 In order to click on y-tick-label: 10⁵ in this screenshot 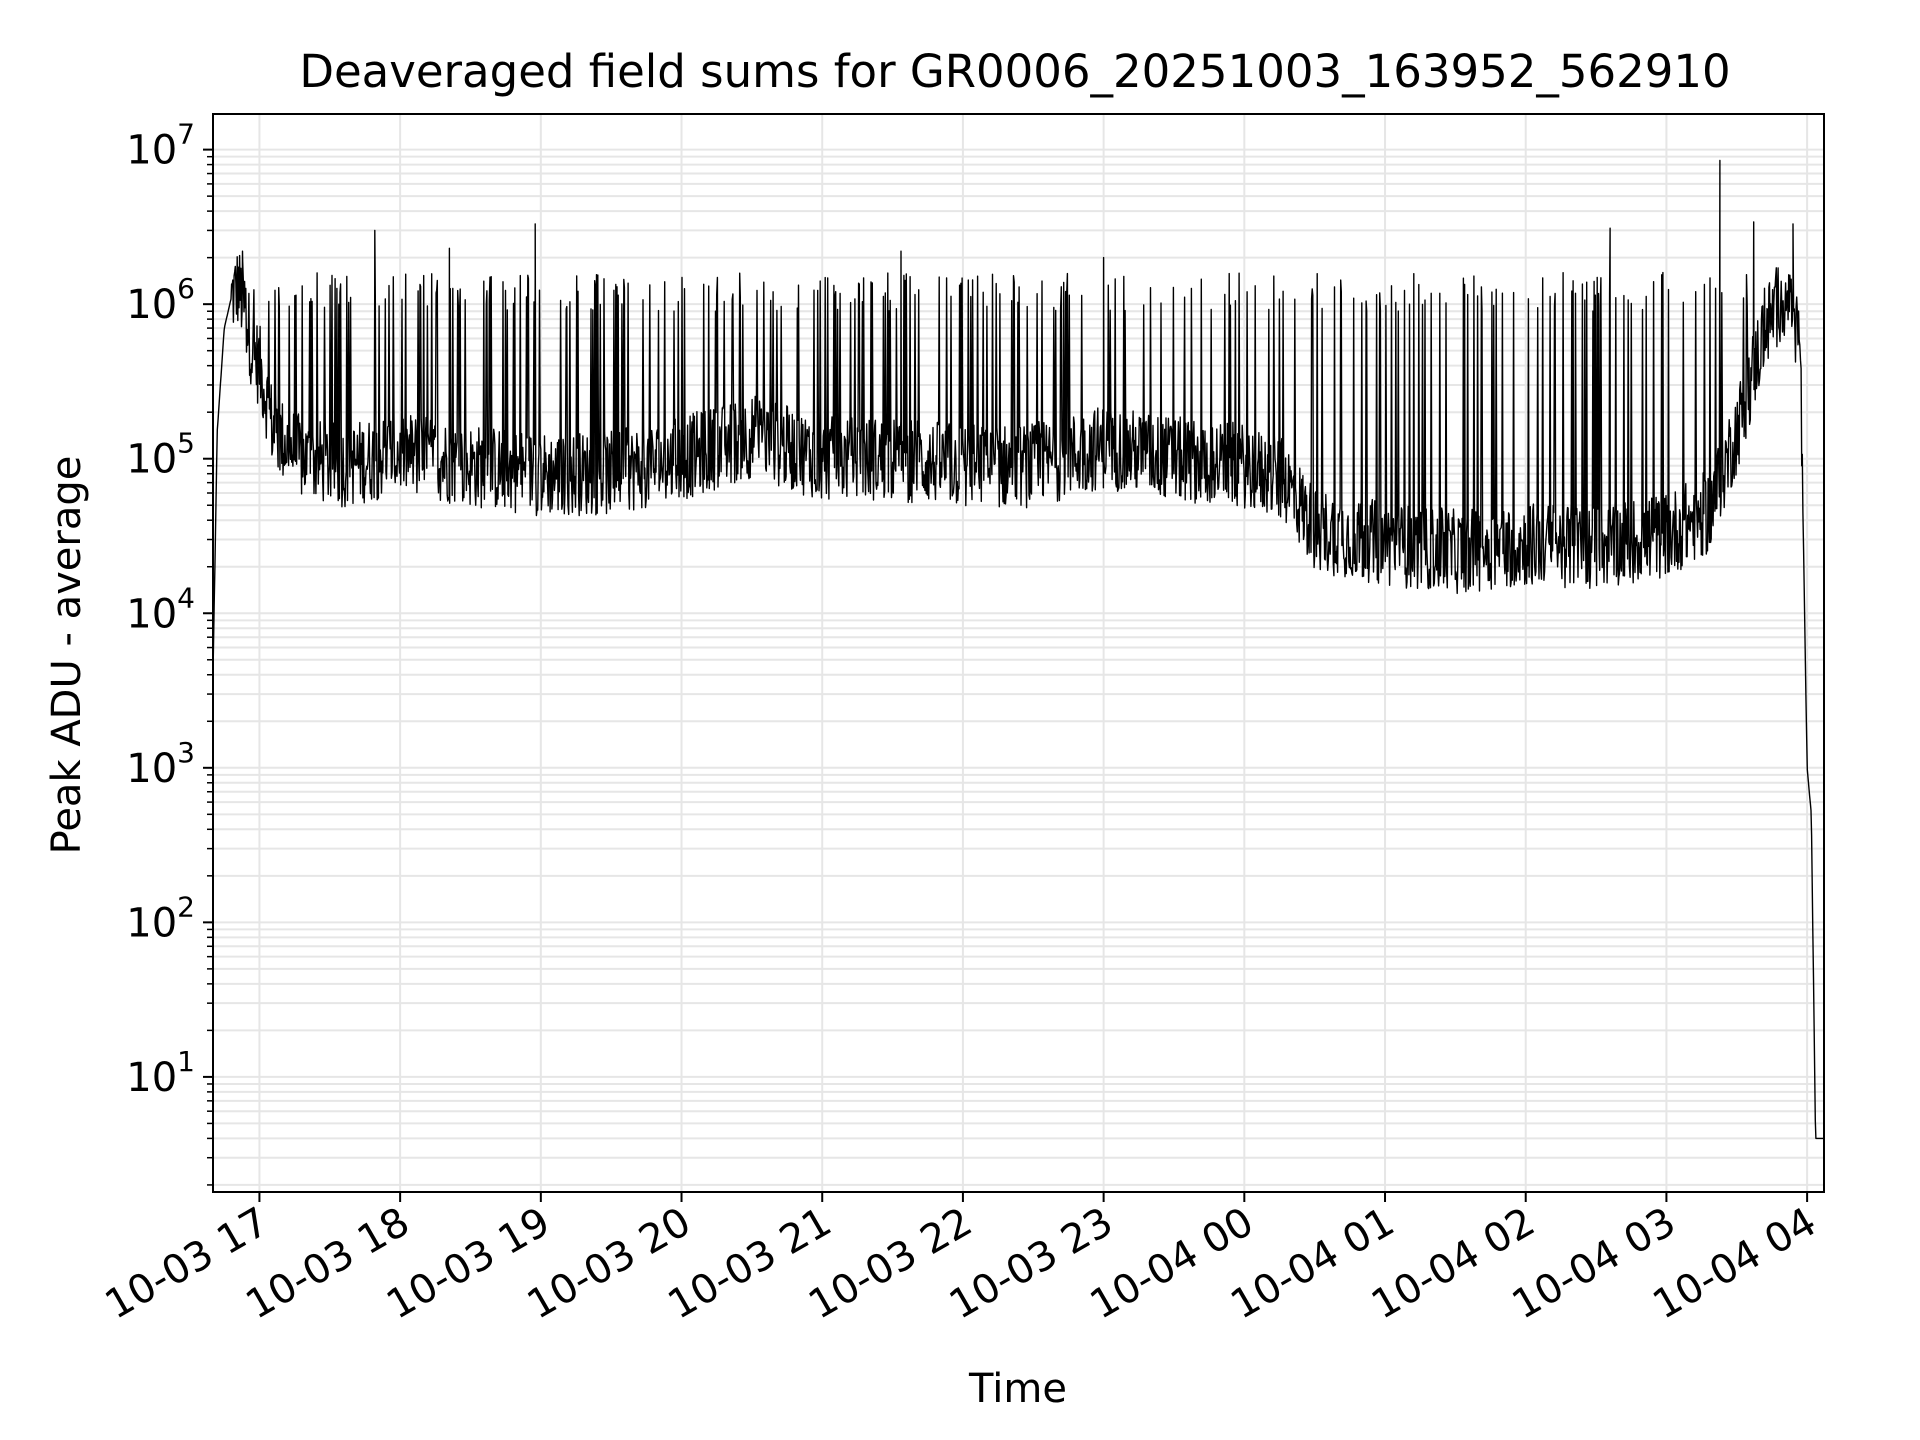, I will do `click(160, 455)`.